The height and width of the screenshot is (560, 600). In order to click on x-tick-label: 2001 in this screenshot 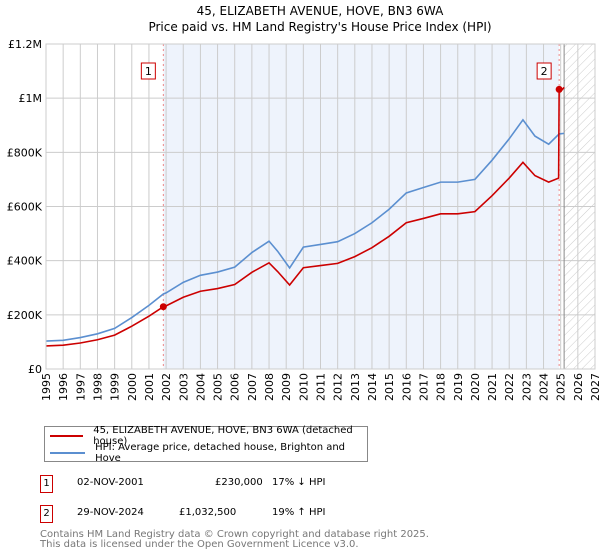, I will do `click(149, 387)`.